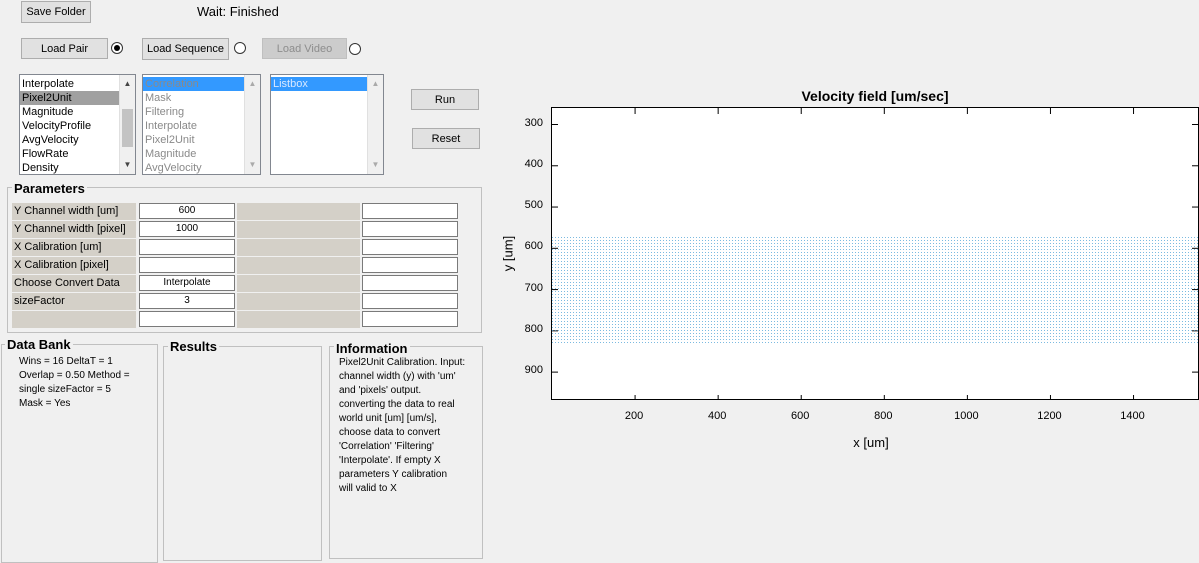 This screenshot has width=1199, height=563. What do you see at coordinates (800, 416) in the screenshot?
I see `x-tick-label: 600` at bounding box center [800, 416].